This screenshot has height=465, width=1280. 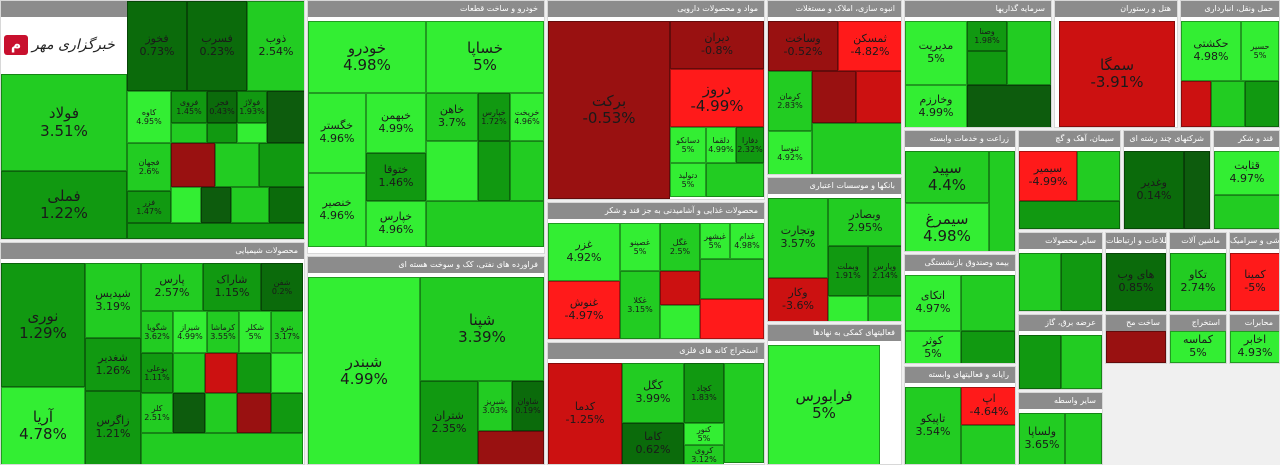 I want to click on stock-tile: فزر 1.47%, so click(x=149, y=207).